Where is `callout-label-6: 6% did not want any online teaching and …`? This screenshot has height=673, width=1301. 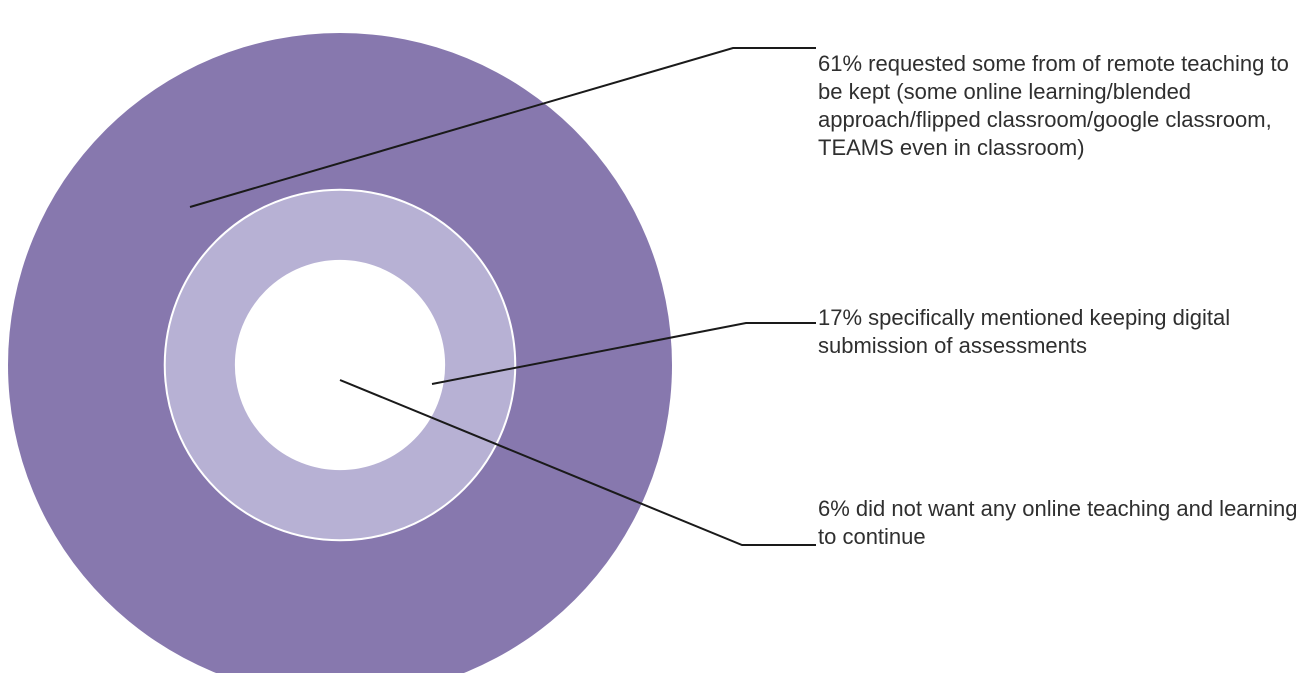 callout-label-6: 6% did not want any online teaching and … is located at coordinates (1058, 522).